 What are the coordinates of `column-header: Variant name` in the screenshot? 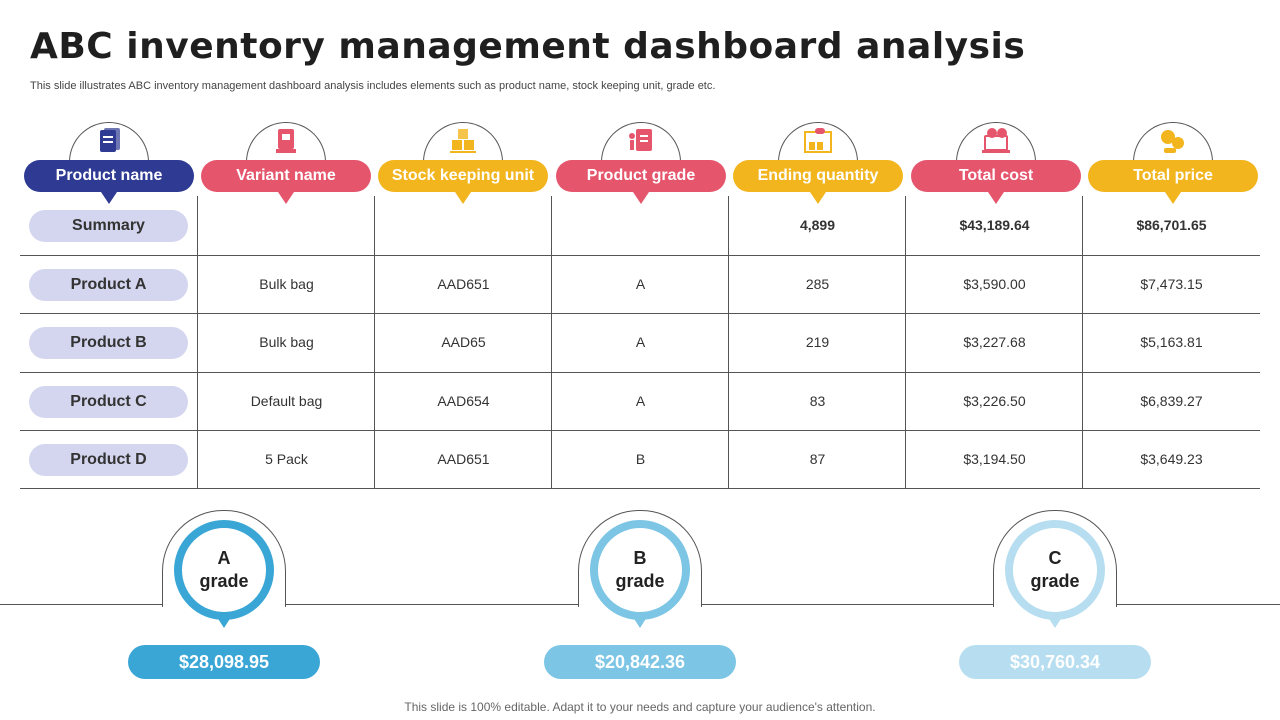 It's located at (286, 165).